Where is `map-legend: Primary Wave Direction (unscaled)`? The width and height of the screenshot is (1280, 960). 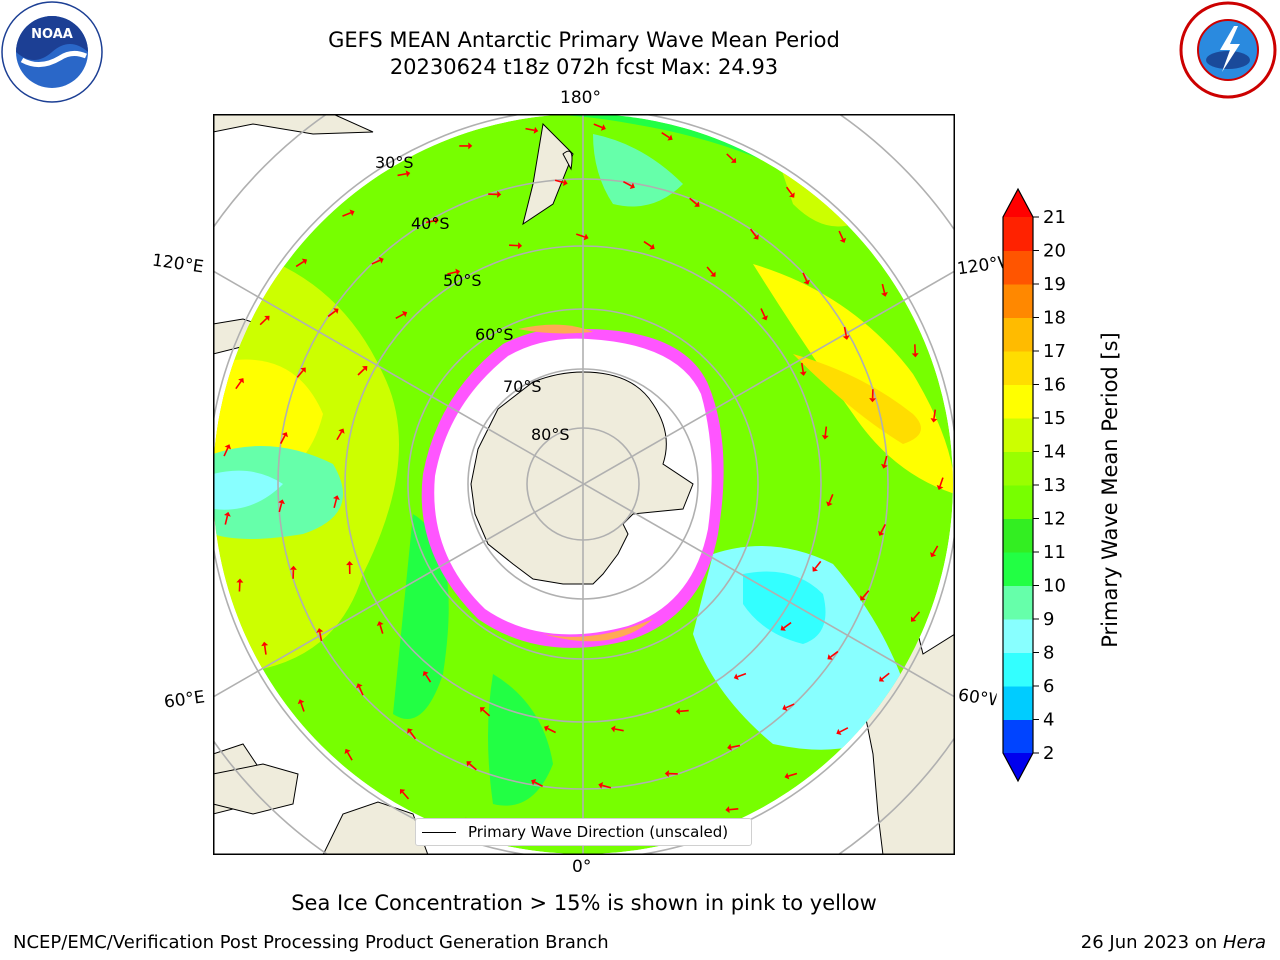
map-legend: Primary Wave Direction (unscaled) is located at coordinates (583, 832).